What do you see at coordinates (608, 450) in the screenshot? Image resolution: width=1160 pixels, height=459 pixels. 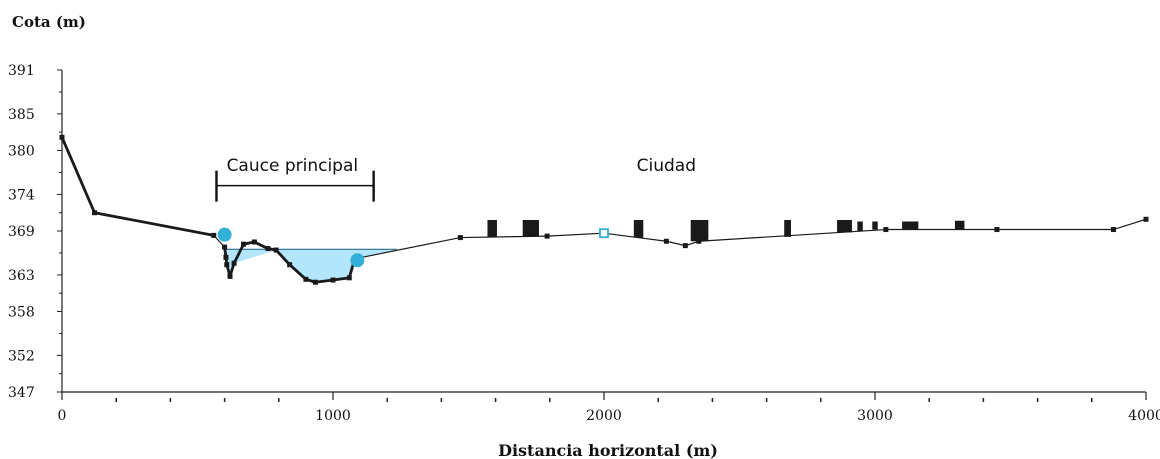 I see `x-axis-title: Distancia horizontal (m)` at bounding box center [608, 450].